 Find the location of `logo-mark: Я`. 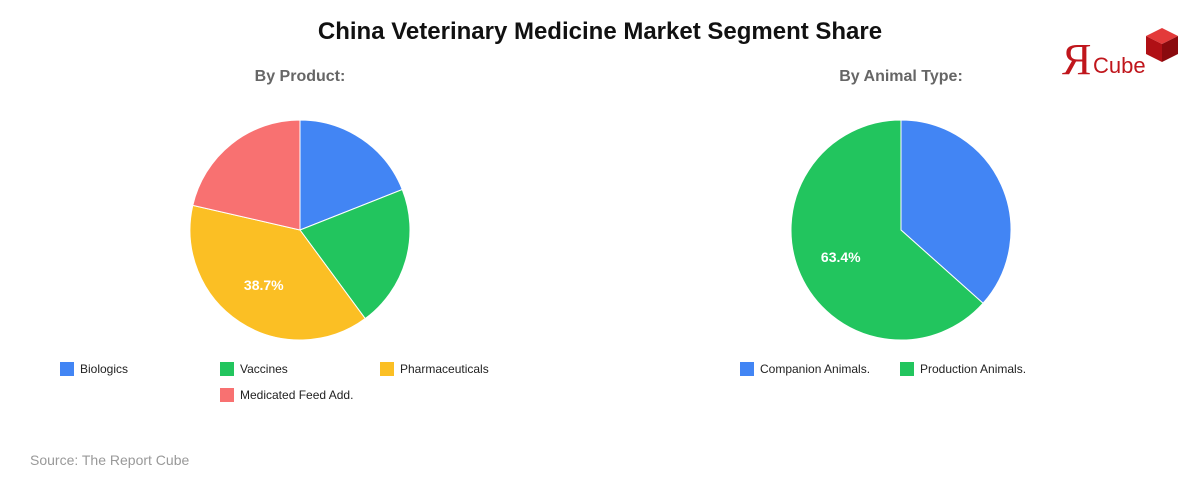

logo-mark: Я is located at coordinates (1077, 59).